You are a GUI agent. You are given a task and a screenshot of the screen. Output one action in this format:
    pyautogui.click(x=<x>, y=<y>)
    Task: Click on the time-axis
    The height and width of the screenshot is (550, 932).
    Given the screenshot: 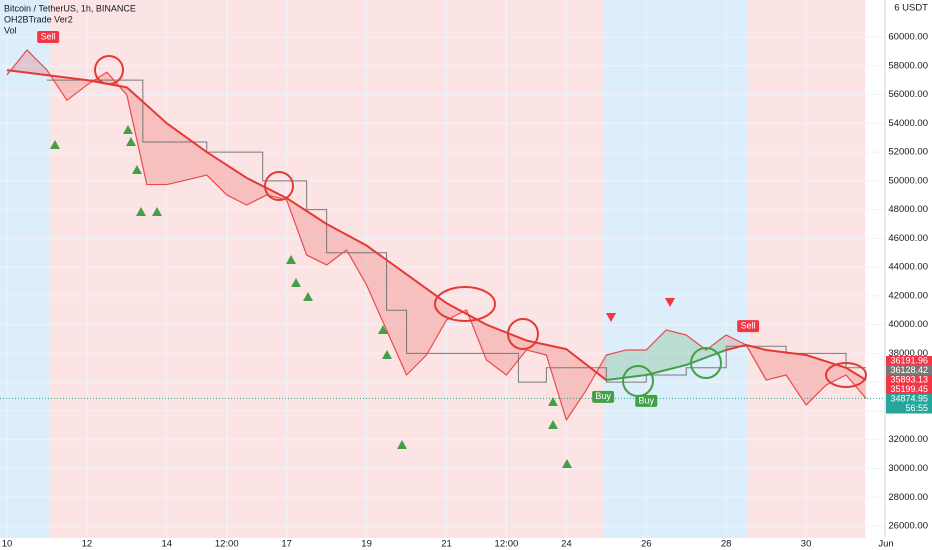 What is the action you would take?
    pyautogui.click(x=442, y=544)
    